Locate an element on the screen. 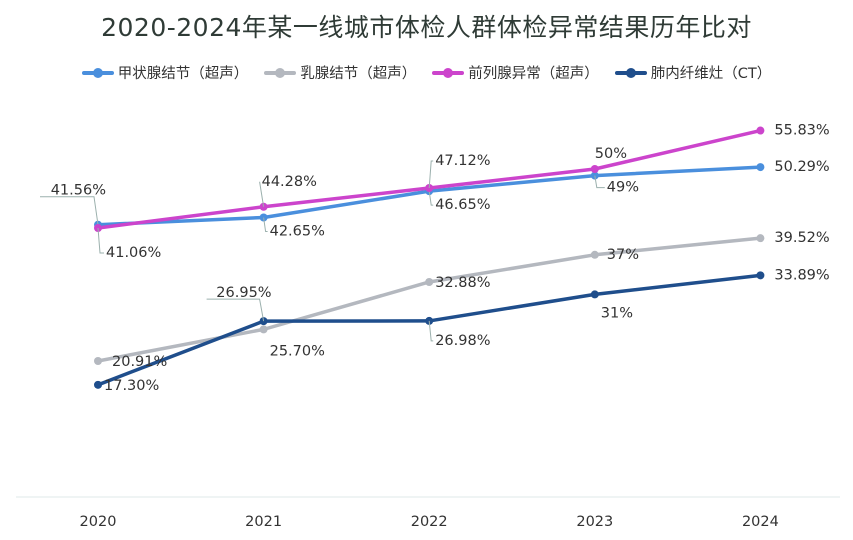 Image resolution: width=853 pixels, height=540 pixels. data-label: 50% is located at coordinates (611, 154).